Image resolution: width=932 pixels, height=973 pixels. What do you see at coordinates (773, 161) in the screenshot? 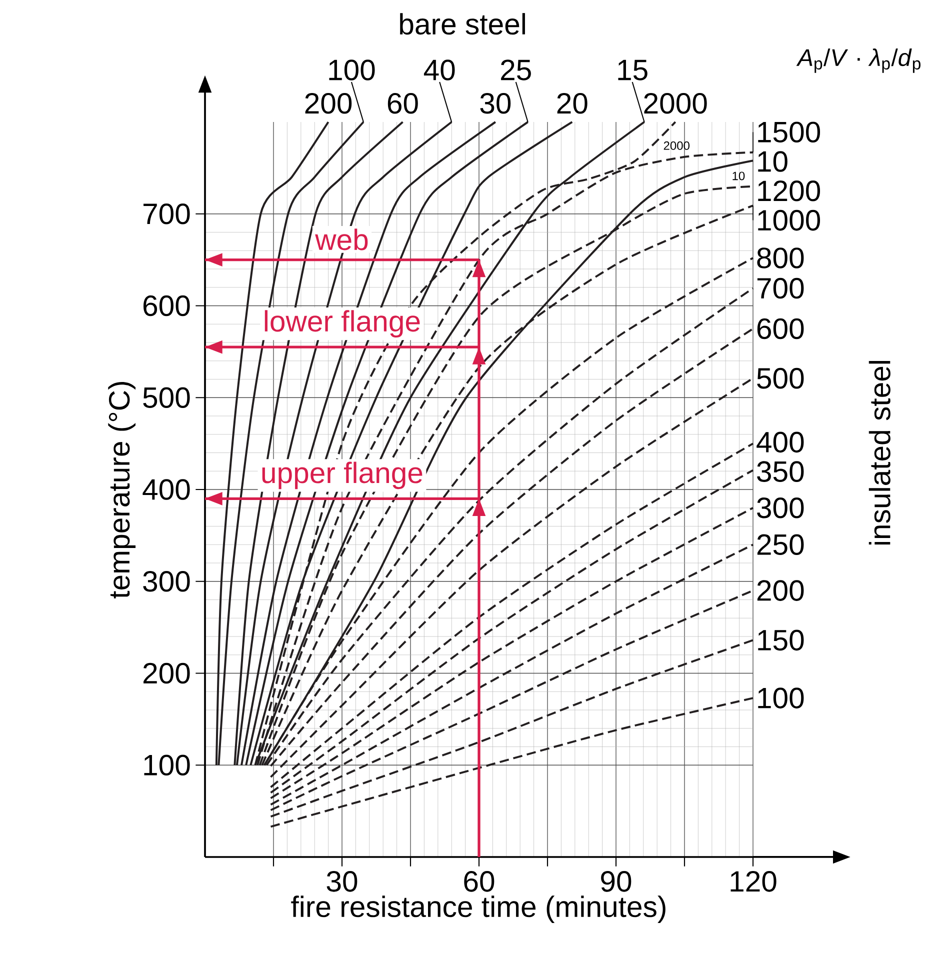
I see `series-label: 10` at bounding box center [773, 161].